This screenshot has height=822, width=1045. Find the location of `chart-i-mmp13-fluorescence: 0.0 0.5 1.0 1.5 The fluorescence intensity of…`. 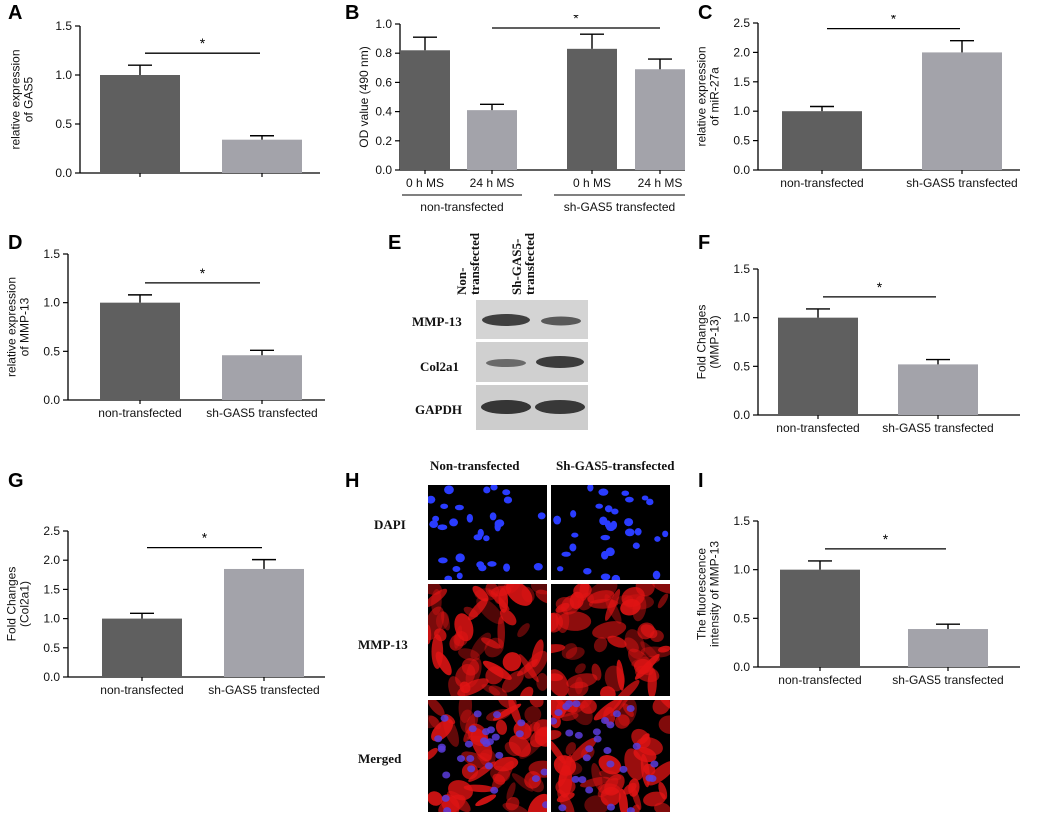

chart-i-mmp13-fluorescence: 0.0 0.5 1.0 1.5 The fluorescence intensity of… is located at coordinates (857, 600).